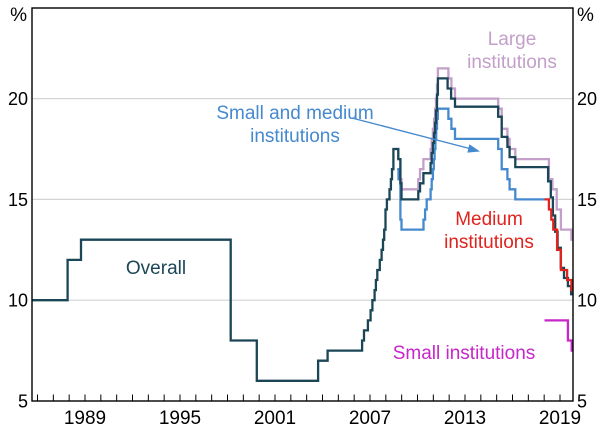 This screenshot has width=600, height=431. What do you see at coordinates (587, 99) in the screenshot?
I see `y-label-right-20: 20` at bounding box center [587, 99].